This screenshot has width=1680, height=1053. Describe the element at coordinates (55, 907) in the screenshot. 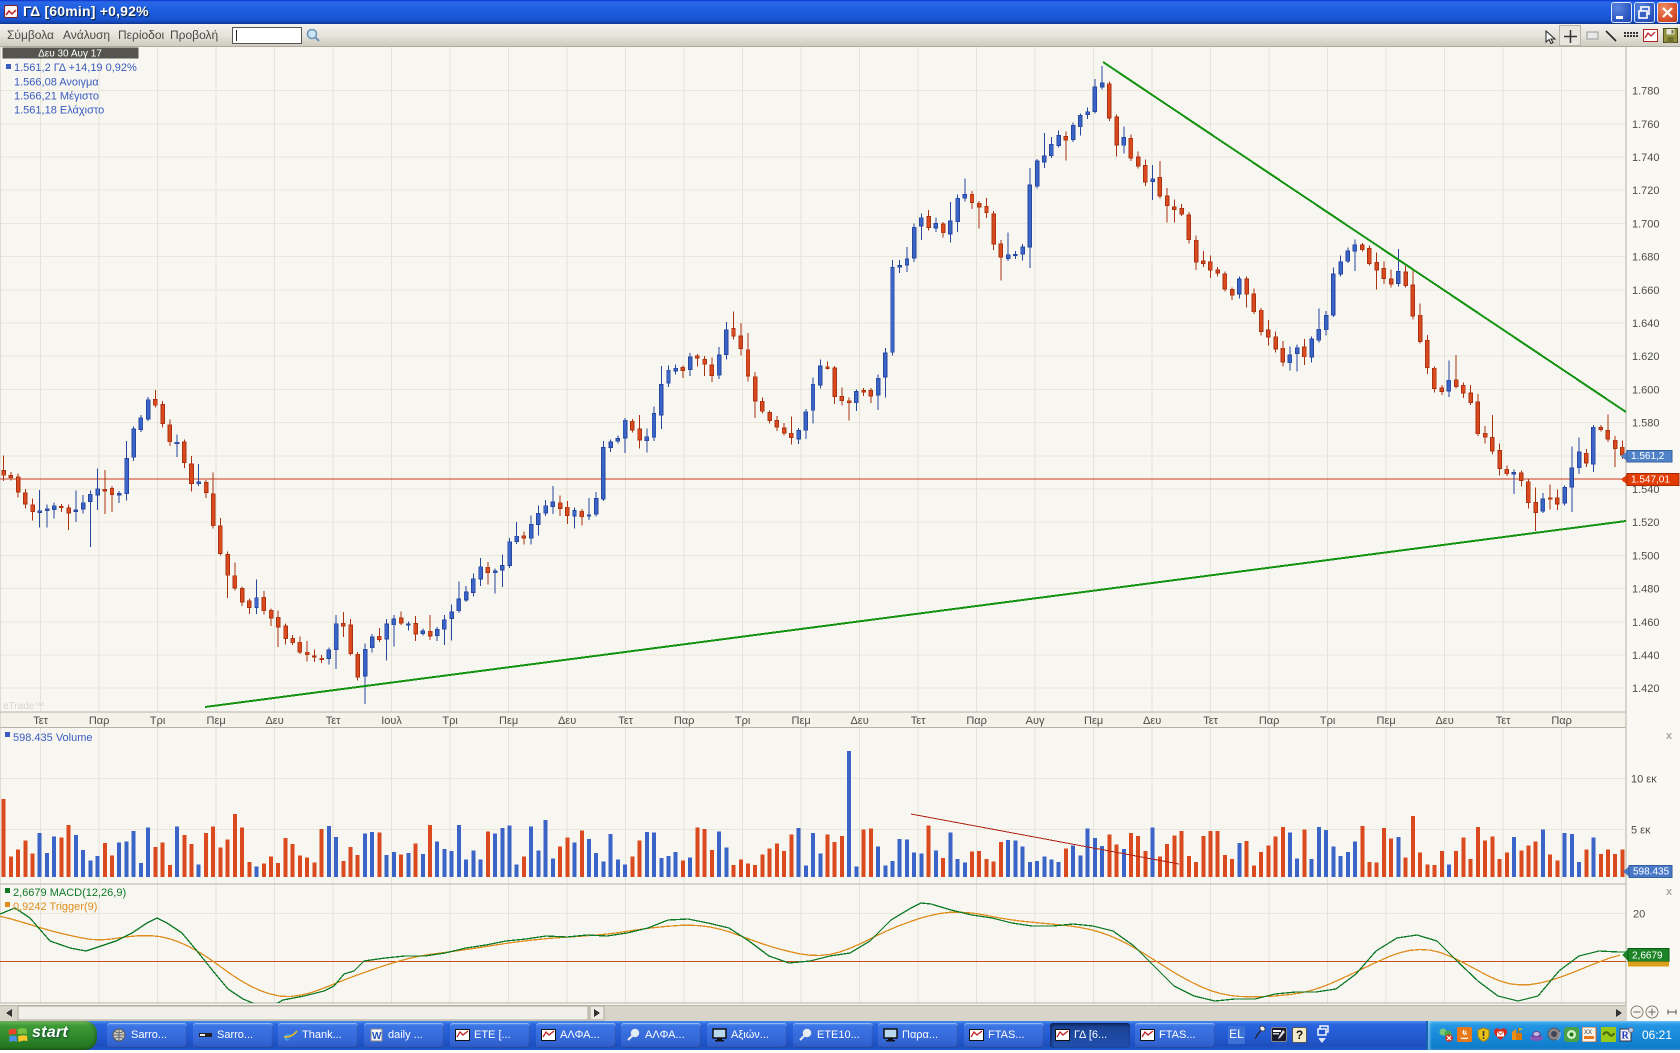

I see `svg-text: 0,9242 Trigger(9)` at that location.